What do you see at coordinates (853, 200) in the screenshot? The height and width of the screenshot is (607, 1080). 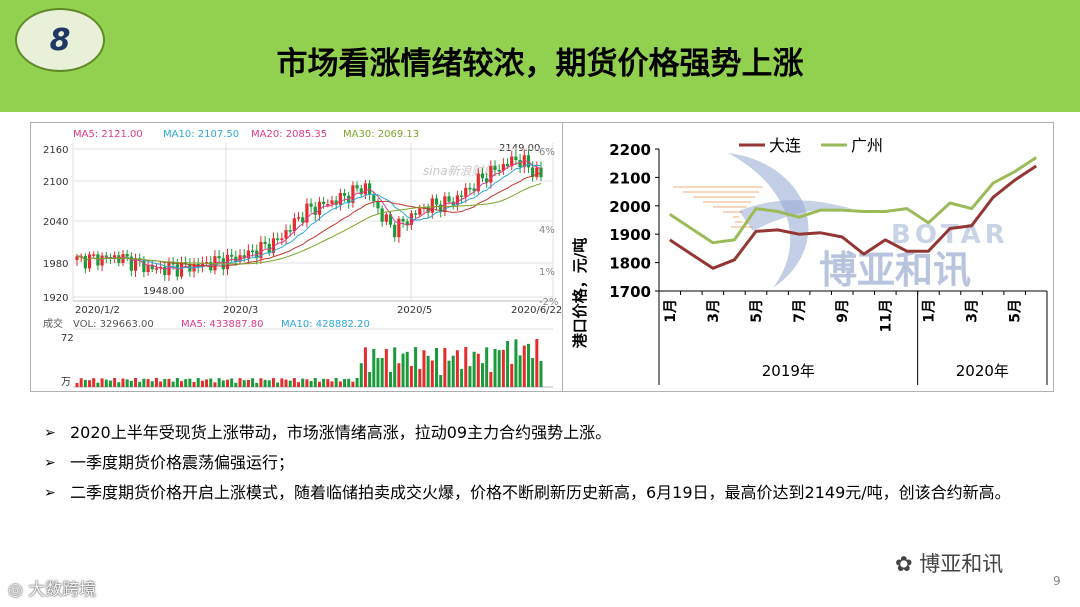 I see `series-line` at bounding box center [853, 200].